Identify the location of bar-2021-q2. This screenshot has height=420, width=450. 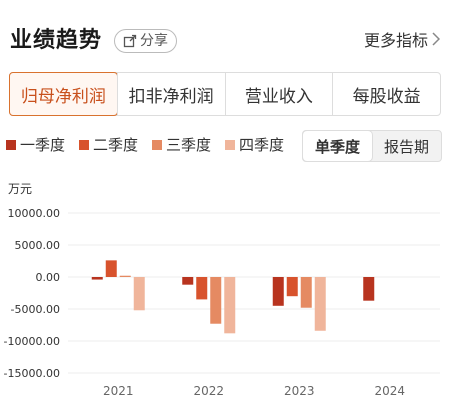
(111, 268).